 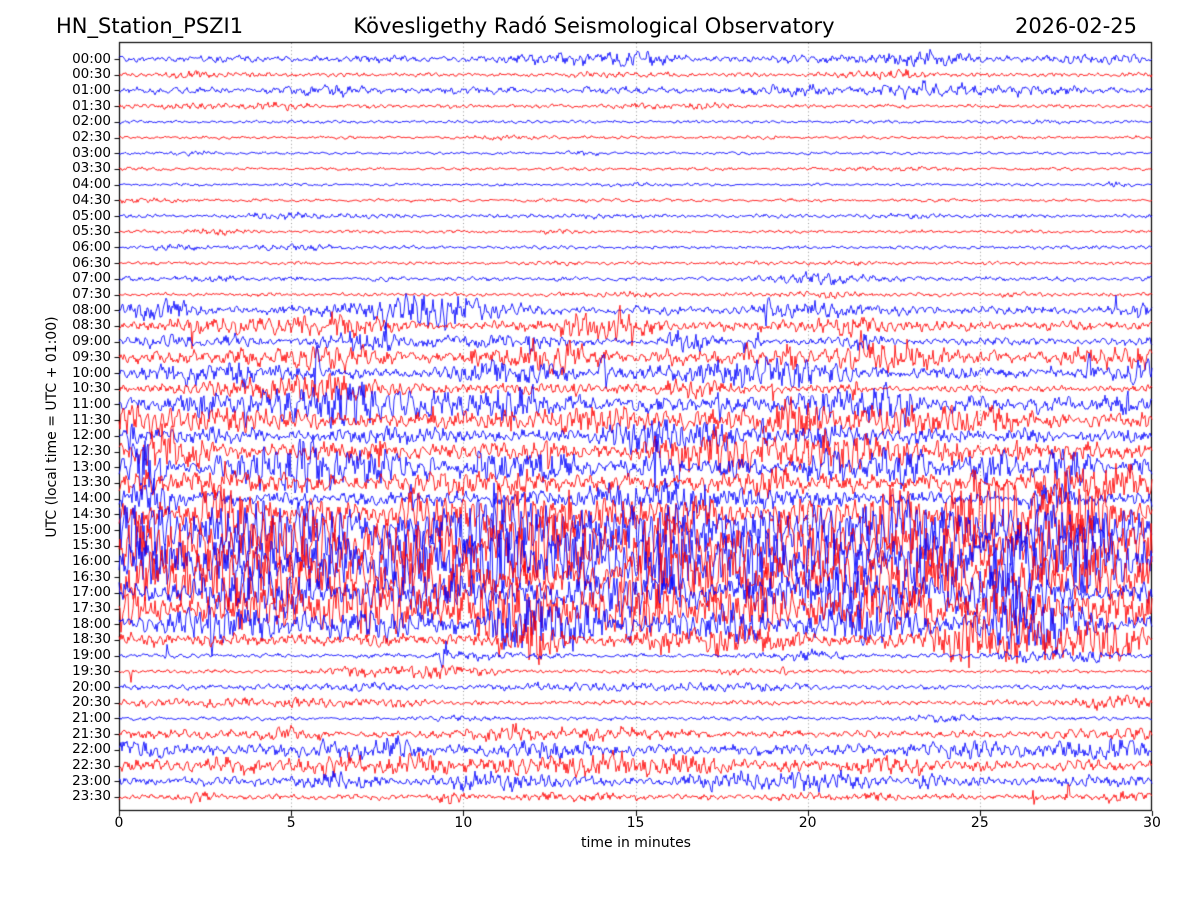 I want to click on station-title: HN_Station_PSZI1, so click(x=150, y=26).